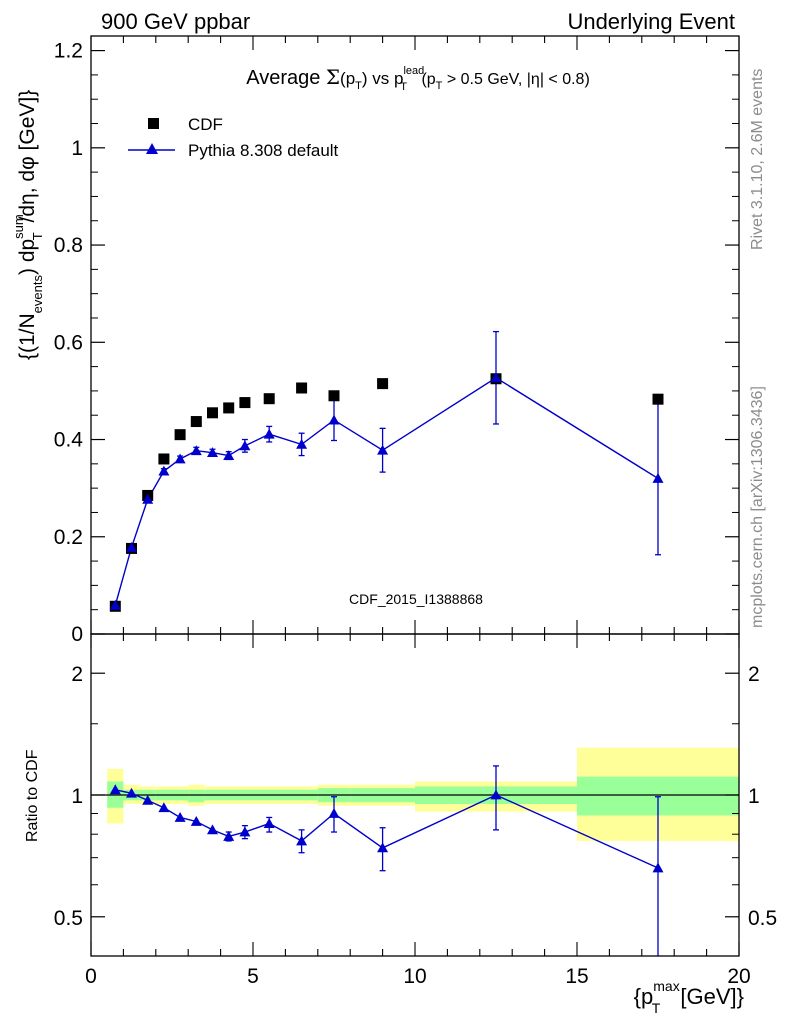 This screenshot has height=1024, width=786. I want to click on legend-cdf-marker, so click(153, 123).